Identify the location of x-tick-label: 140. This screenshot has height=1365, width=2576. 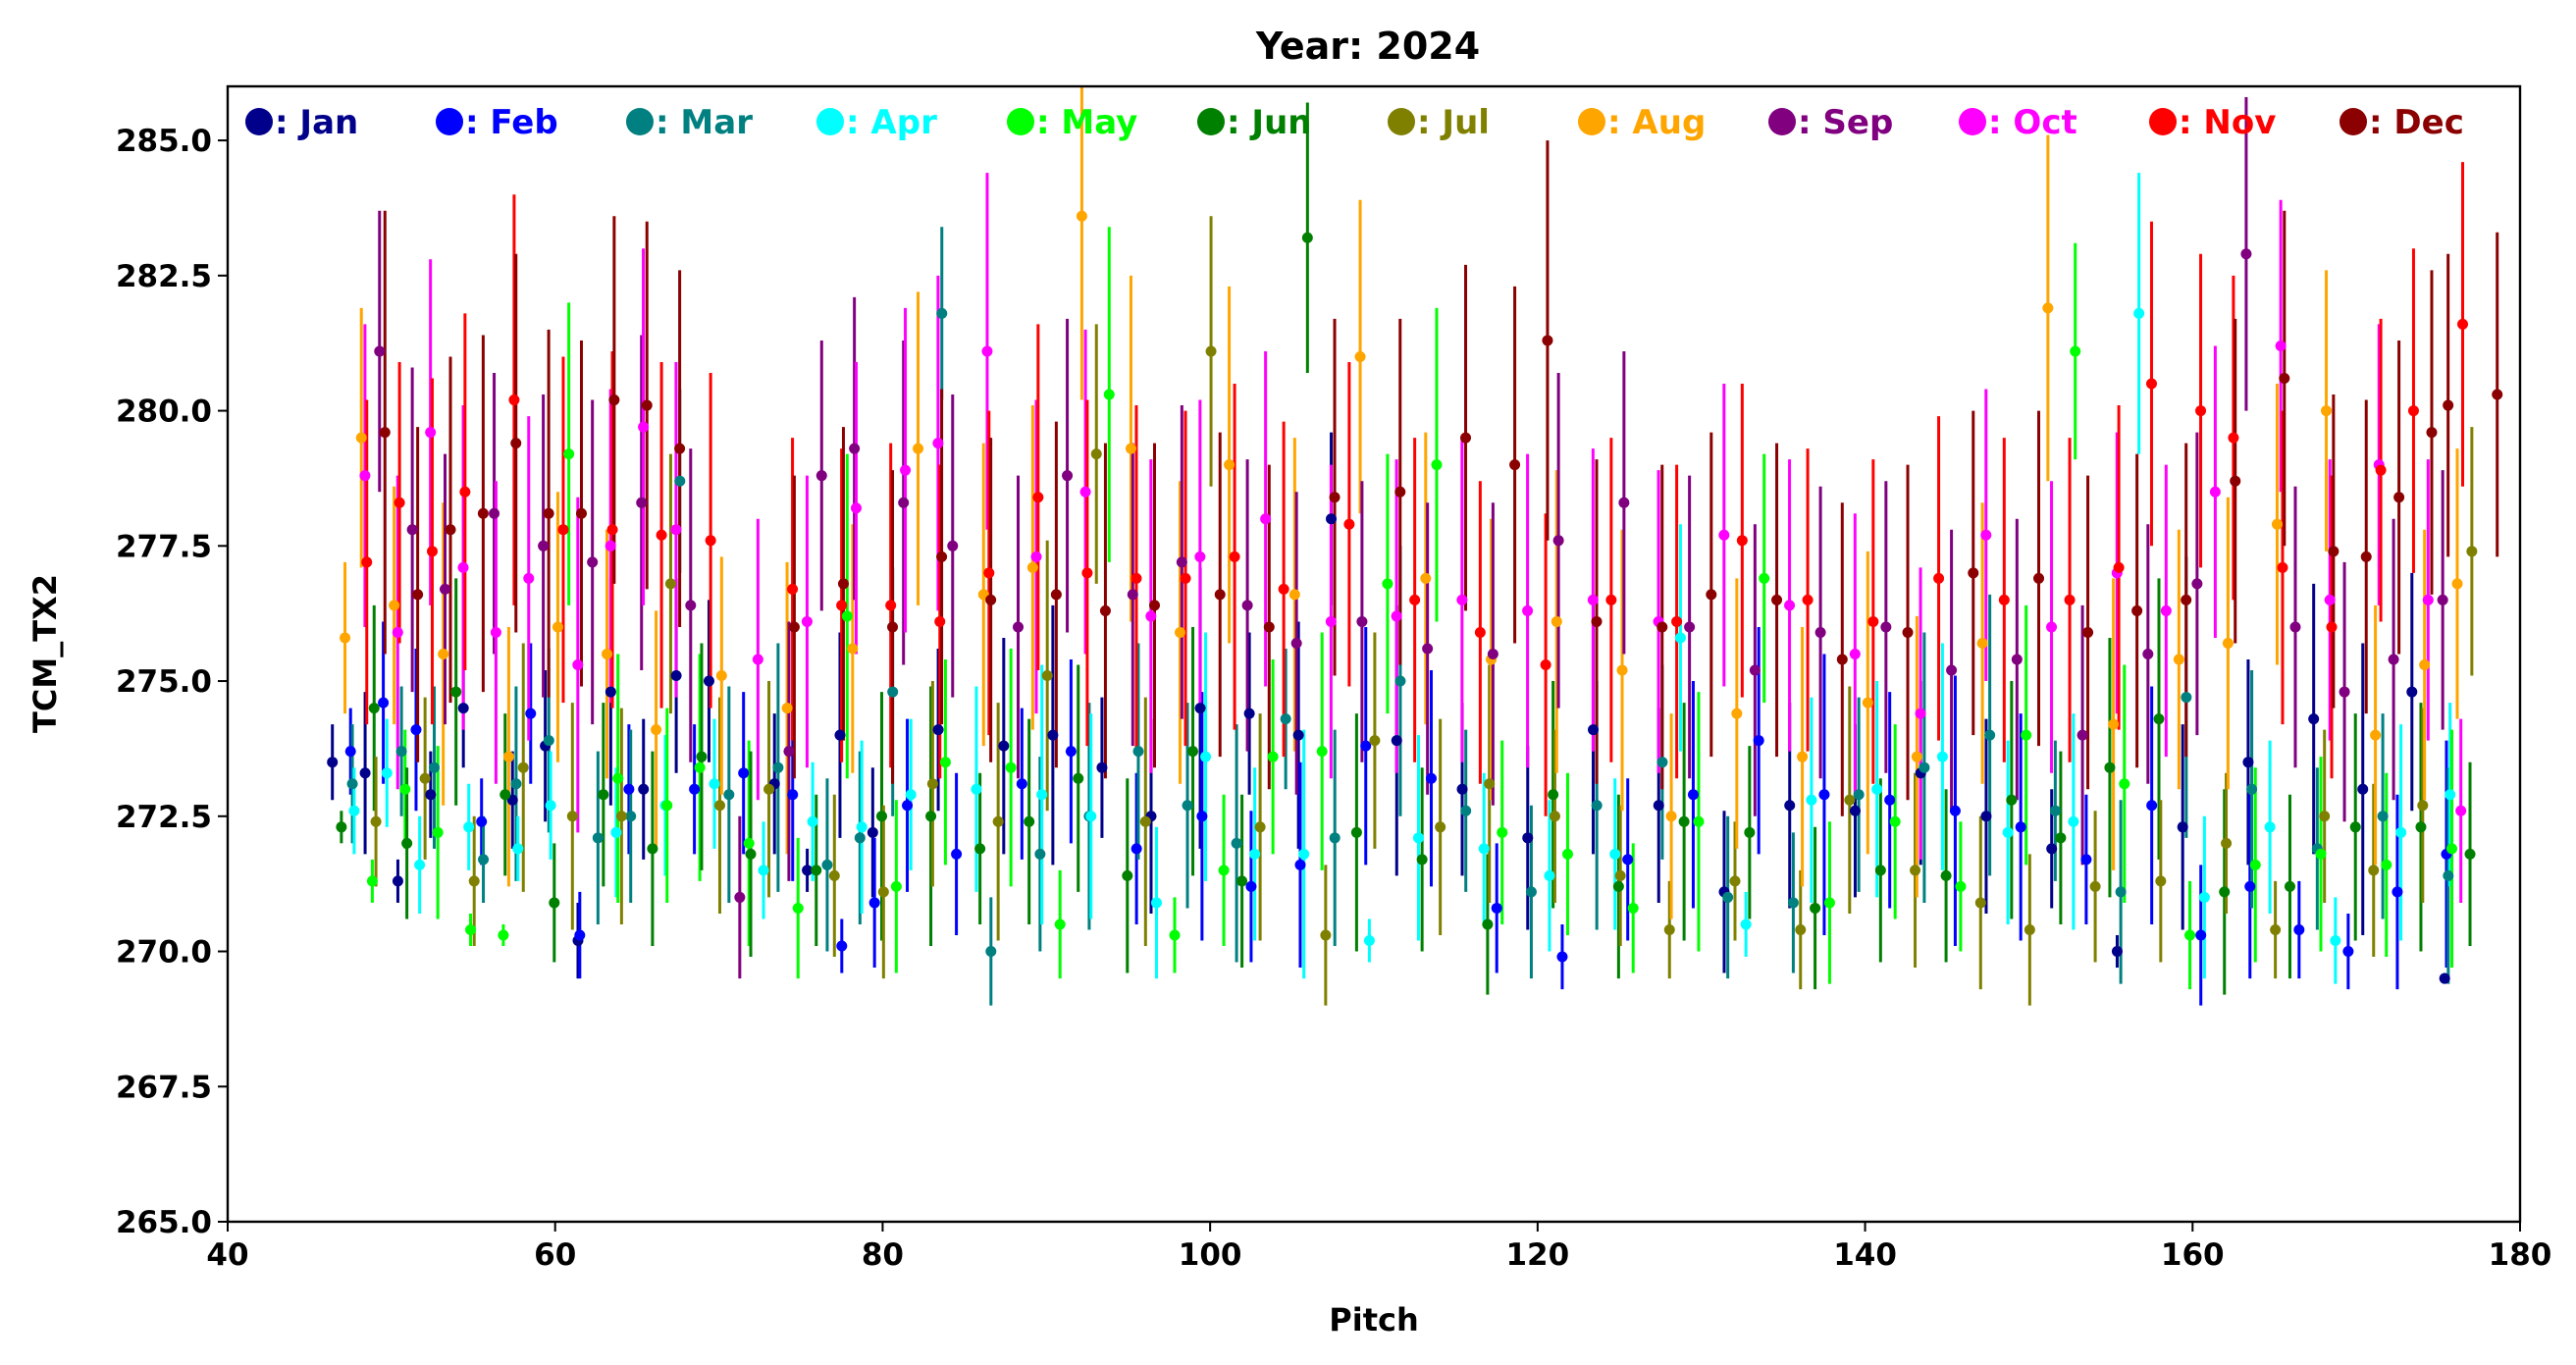
(1865, 1255).